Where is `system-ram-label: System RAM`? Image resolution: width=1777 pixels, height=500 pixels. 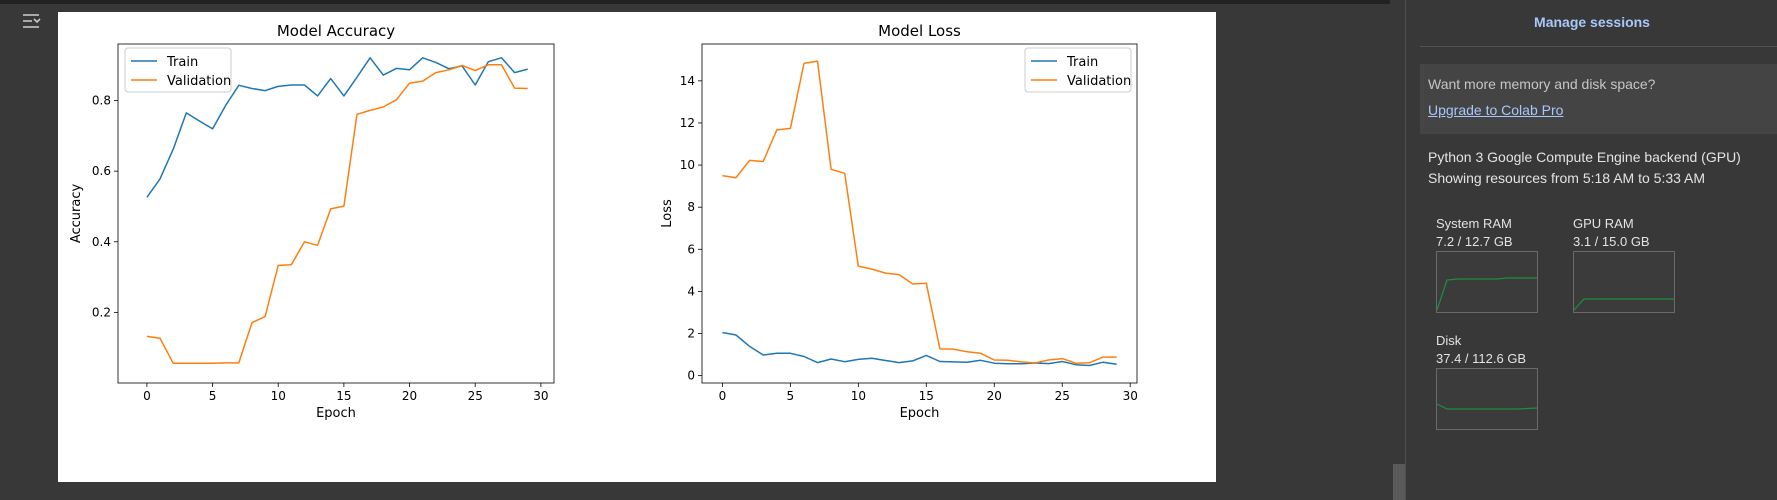 system-ram-label: System RAM is located at coordinates (1474, 223).